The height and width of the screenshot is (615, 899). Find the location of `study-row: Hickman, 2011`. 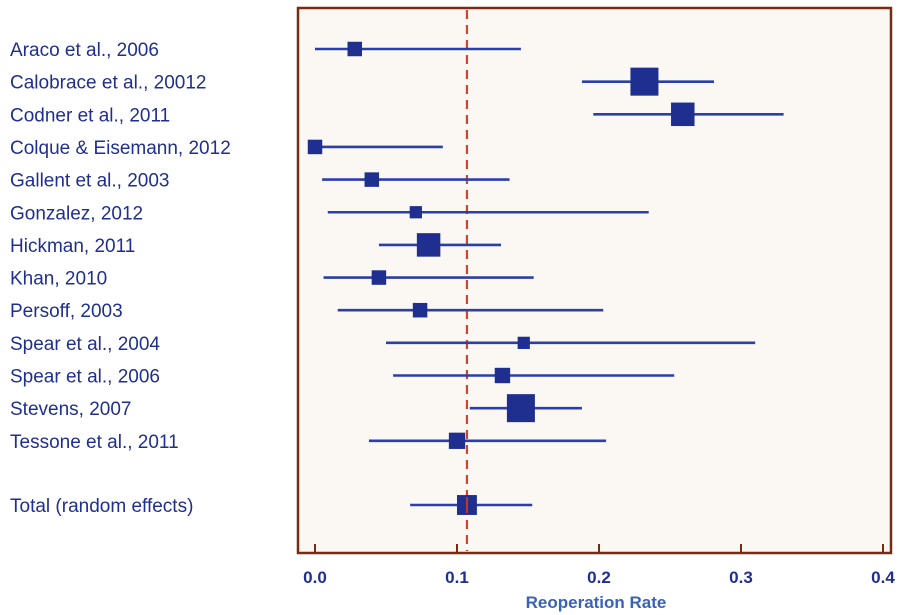

study-row: Hickman, 2011 is located at coordinates (256, 245).